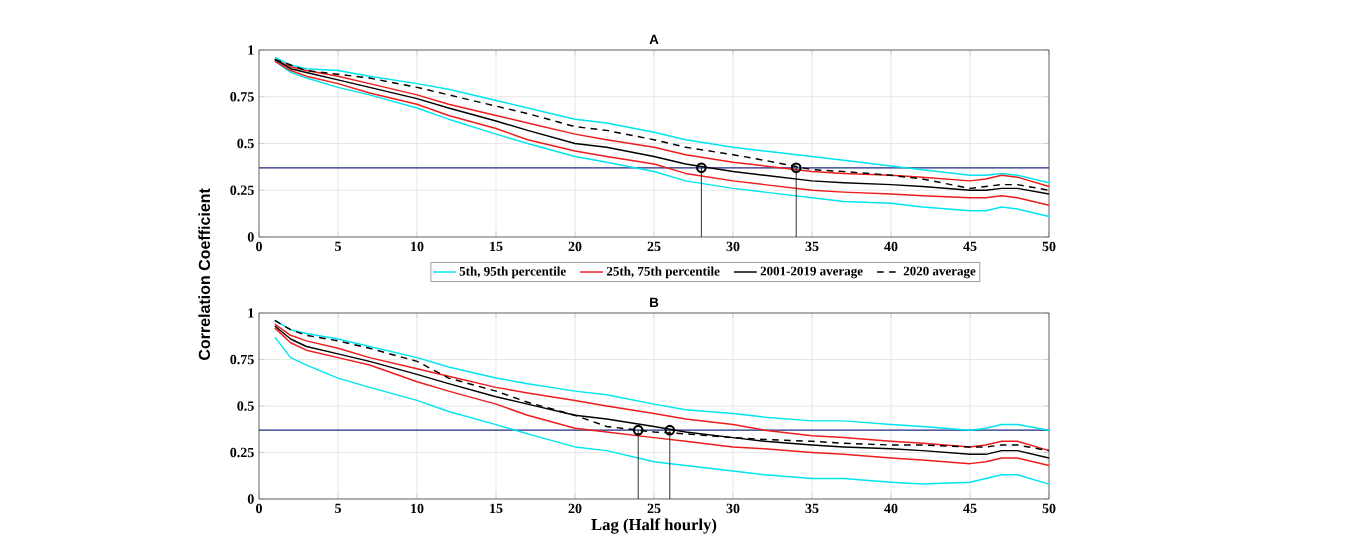  What do you see at coordinates (654, 526) in the screenshot?
I see `x-axis-title: Lag (Half hourly)` at bounding box center [654, 526].